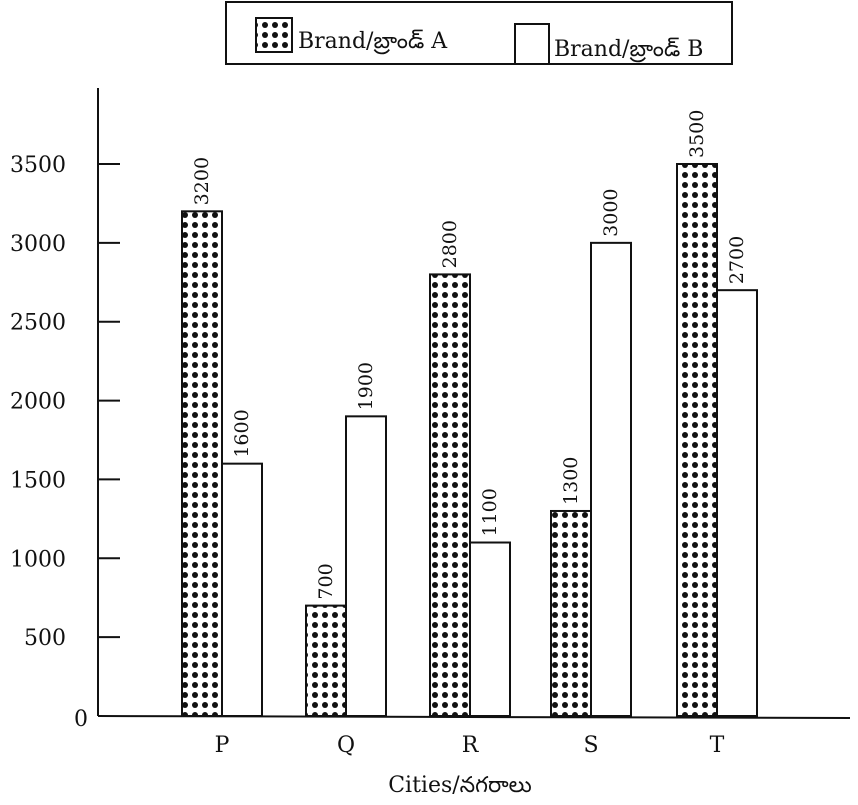 The image size is (858, 805). What do you see at coordinates (242, 589) in the screenshot?
I see `bar-p-brand-b` at bounding box center [242, 589].